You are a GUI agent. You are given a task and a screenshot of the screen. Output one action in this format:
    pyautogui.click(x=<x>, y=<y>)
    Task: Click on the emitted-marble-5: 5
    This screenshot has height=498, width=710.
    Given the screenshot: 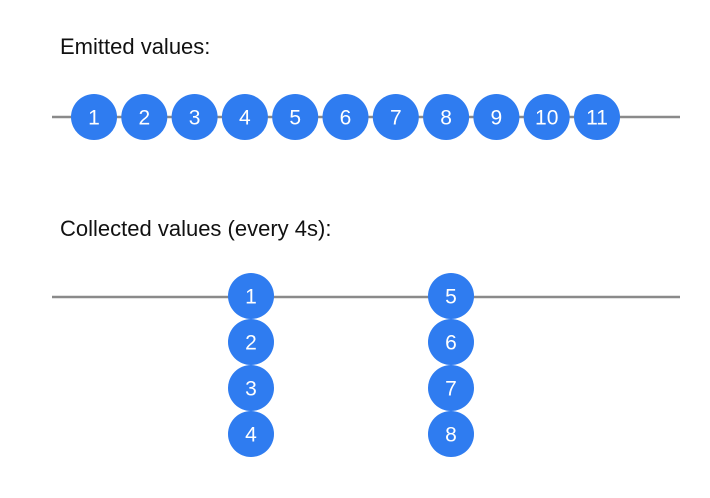 What is the action you would take?
    pyautogui.click(x=295, y=117)
    